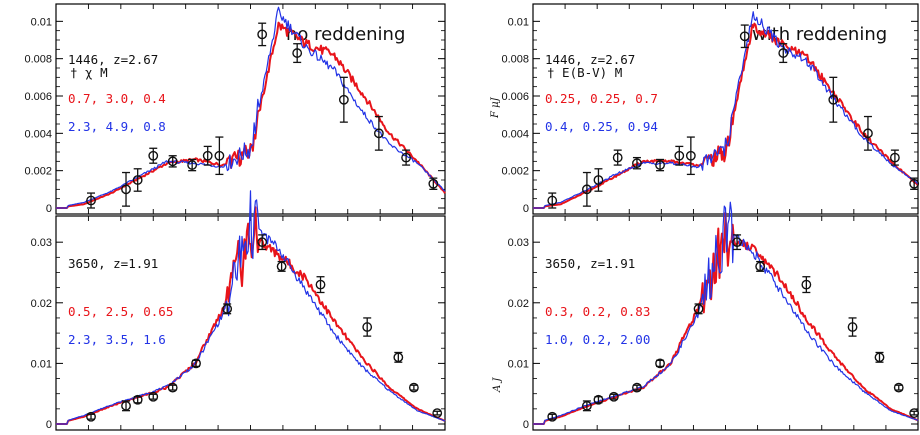 The image size is (920, 435). What do you see at coordinates (117, 339) in the screenshot?
I see `blue-model-params: 2.3, 3.5, 1.6` at bounding box center [117, 339].